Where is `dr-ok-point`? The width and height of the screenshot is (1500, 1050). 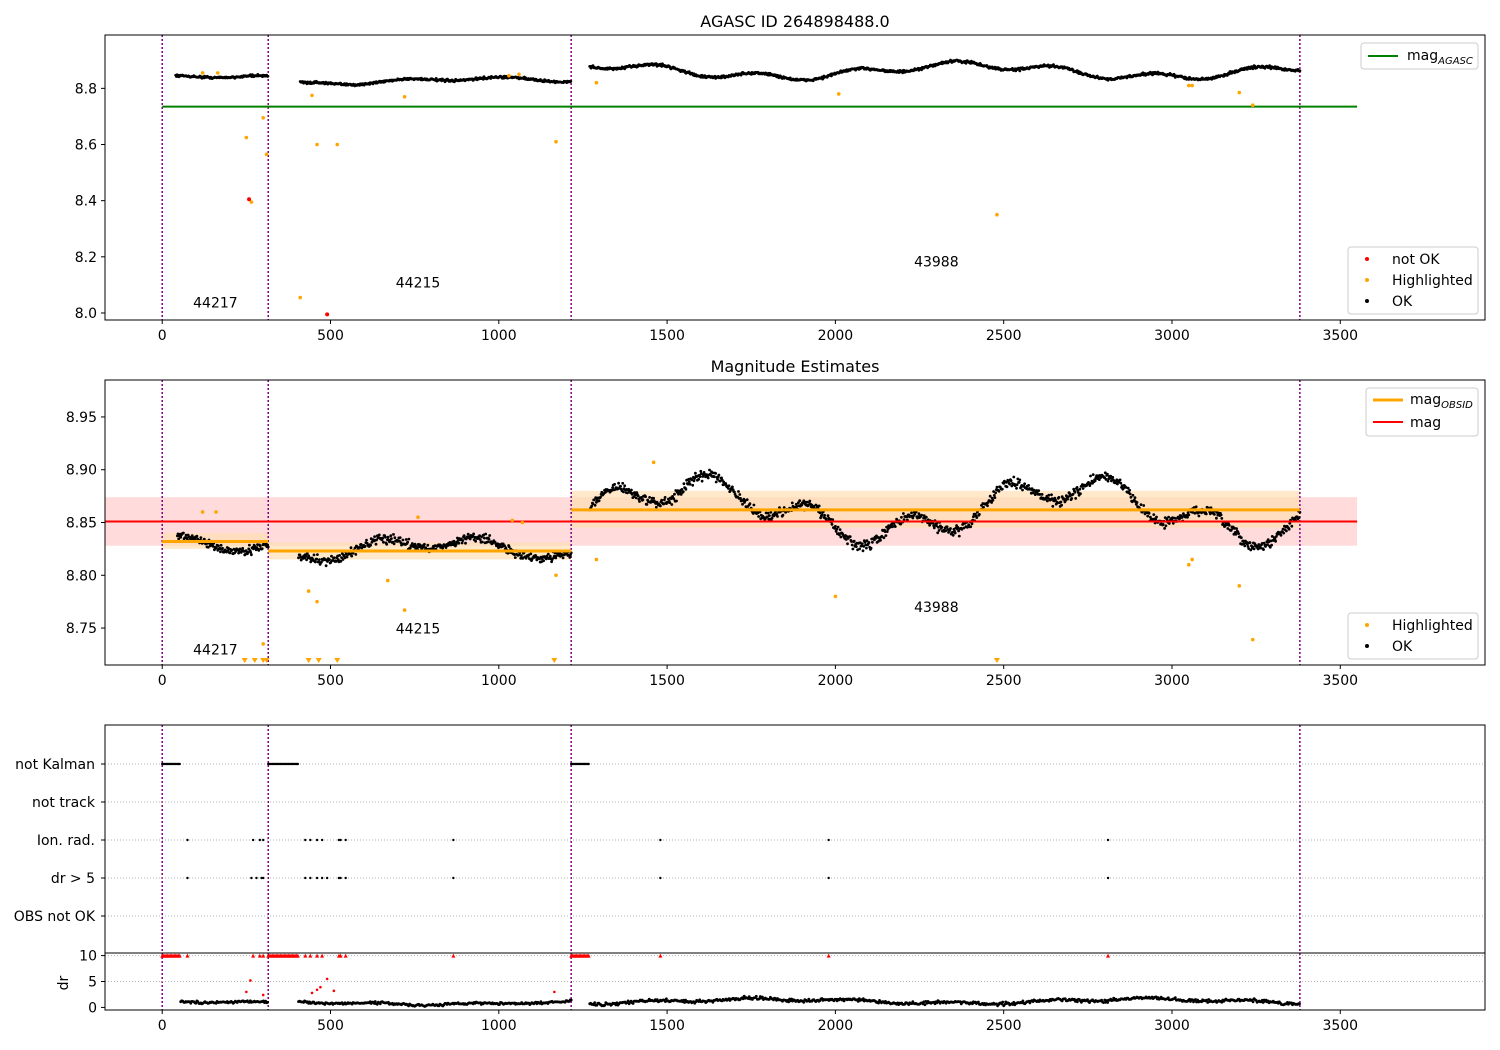 dr-ok-point is located at coordinates (595, 1002).